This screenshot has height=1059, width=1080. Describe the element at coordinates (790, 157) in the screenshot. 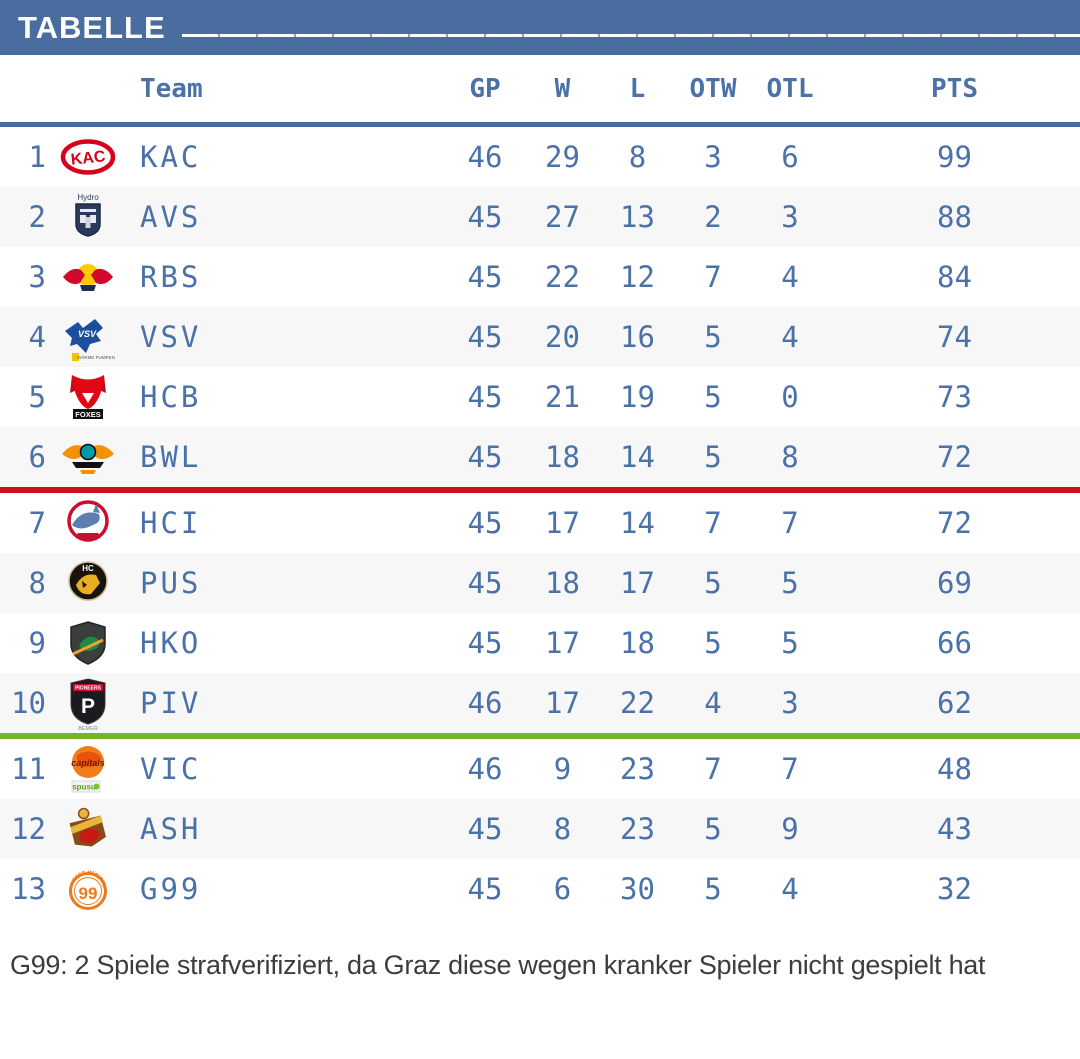

I see `otl-value: 6` at that location.